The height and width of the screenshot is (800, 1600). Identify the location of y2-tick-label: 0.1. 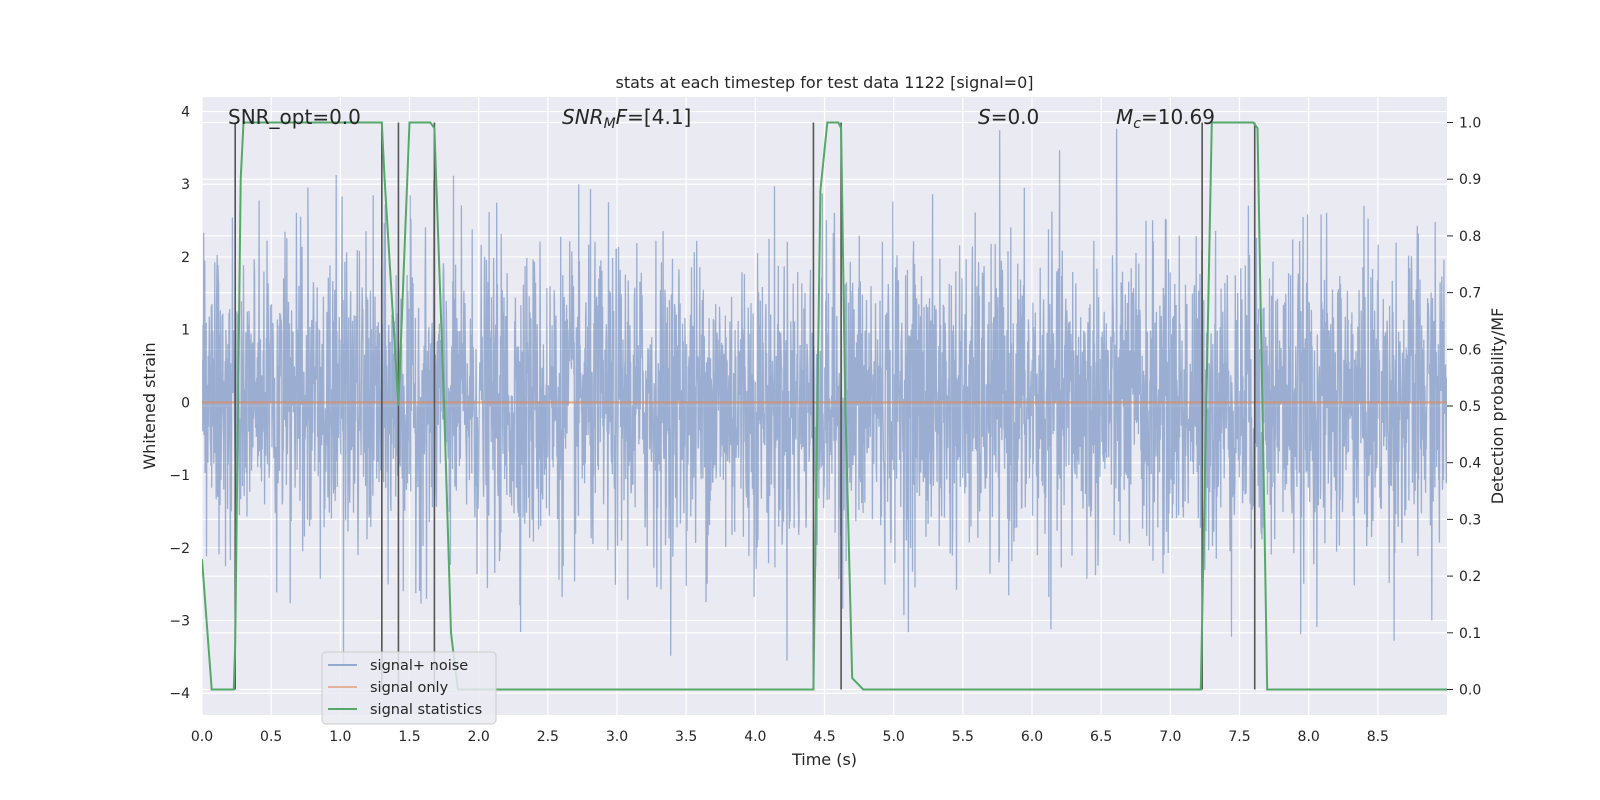
(1470, 634).